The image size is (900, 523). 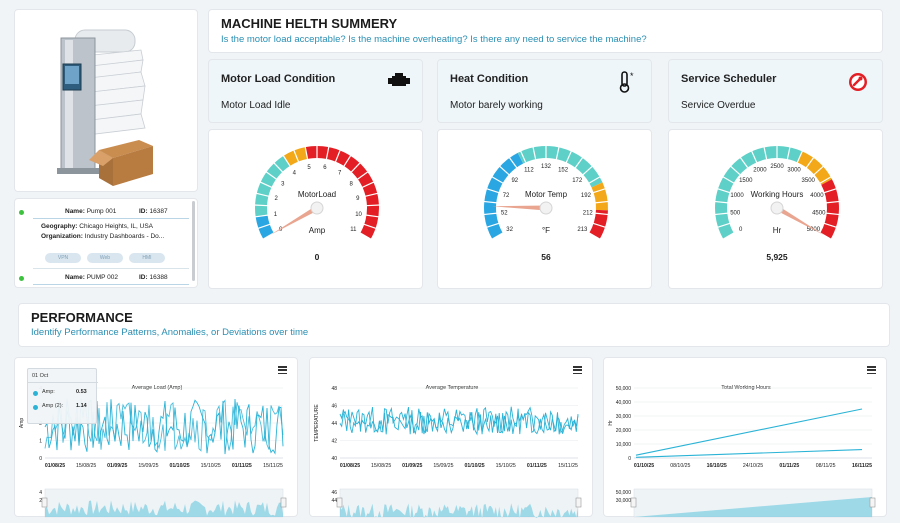 I want to click on motor-load-gauge-card: 0 1 2 3 4 5 6 7 8 9 10 11 MotorLoad Amp 0, so click(x=315, y=209).